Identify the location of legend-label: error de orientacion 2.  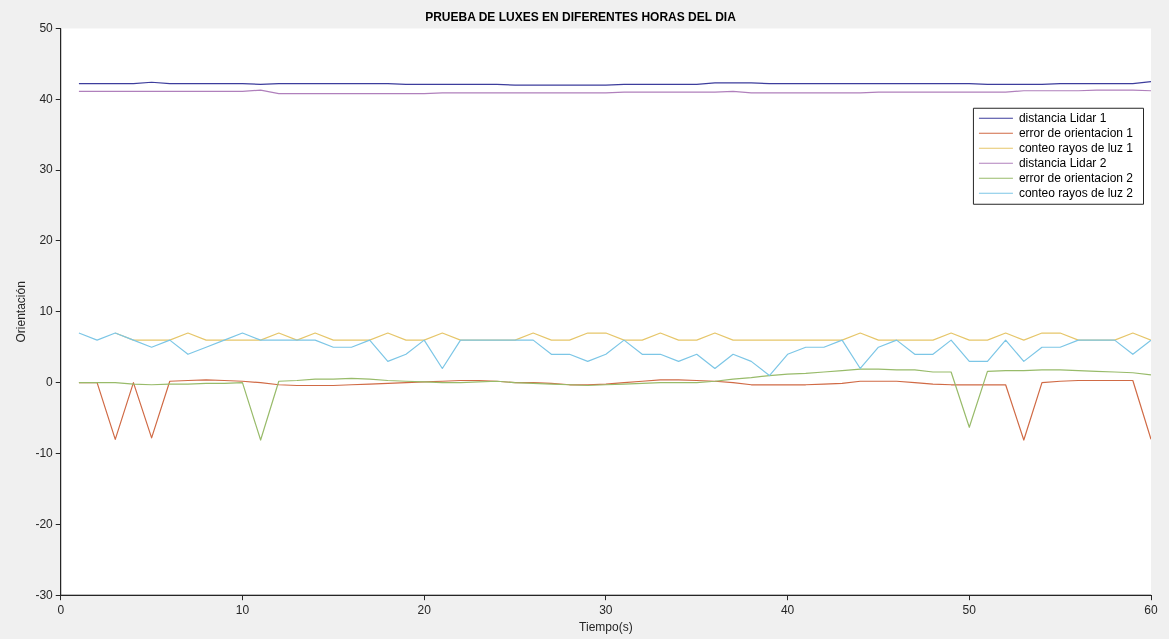
(1076, 177).